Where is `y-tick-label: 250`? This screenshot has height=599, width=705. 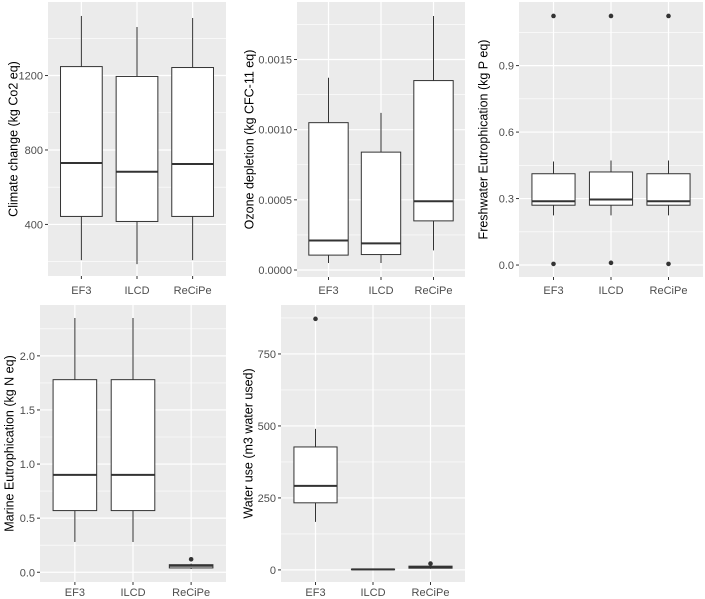 y-tick-label: 250 is located at coordinates (267, 499).